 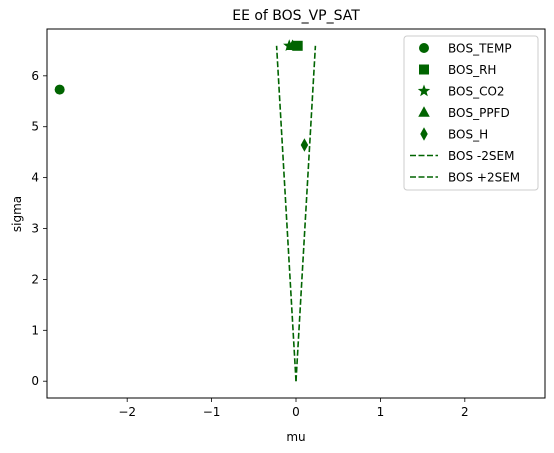 What do you see at coordinates (296, 16) in the screenshot?
I see `chart-title: EE of BOS_VP_SAT` at bounding box center [296, 16].